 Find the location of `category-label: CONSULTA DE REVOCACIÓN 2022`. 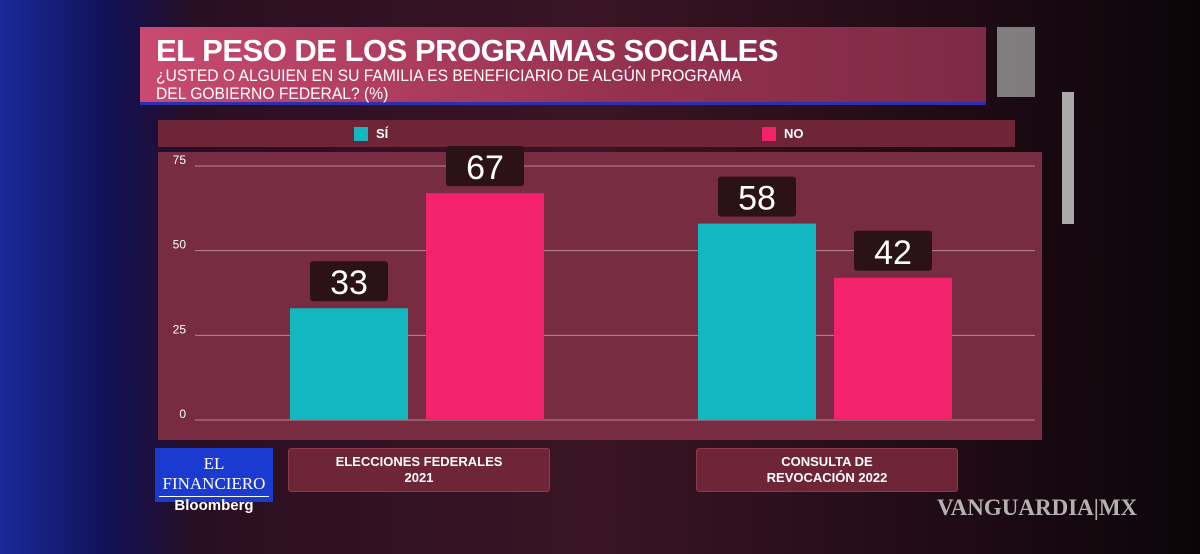

category-label: CONSULTA DE REVOCACIÓN 2022 is located at coordinates (827, 470).